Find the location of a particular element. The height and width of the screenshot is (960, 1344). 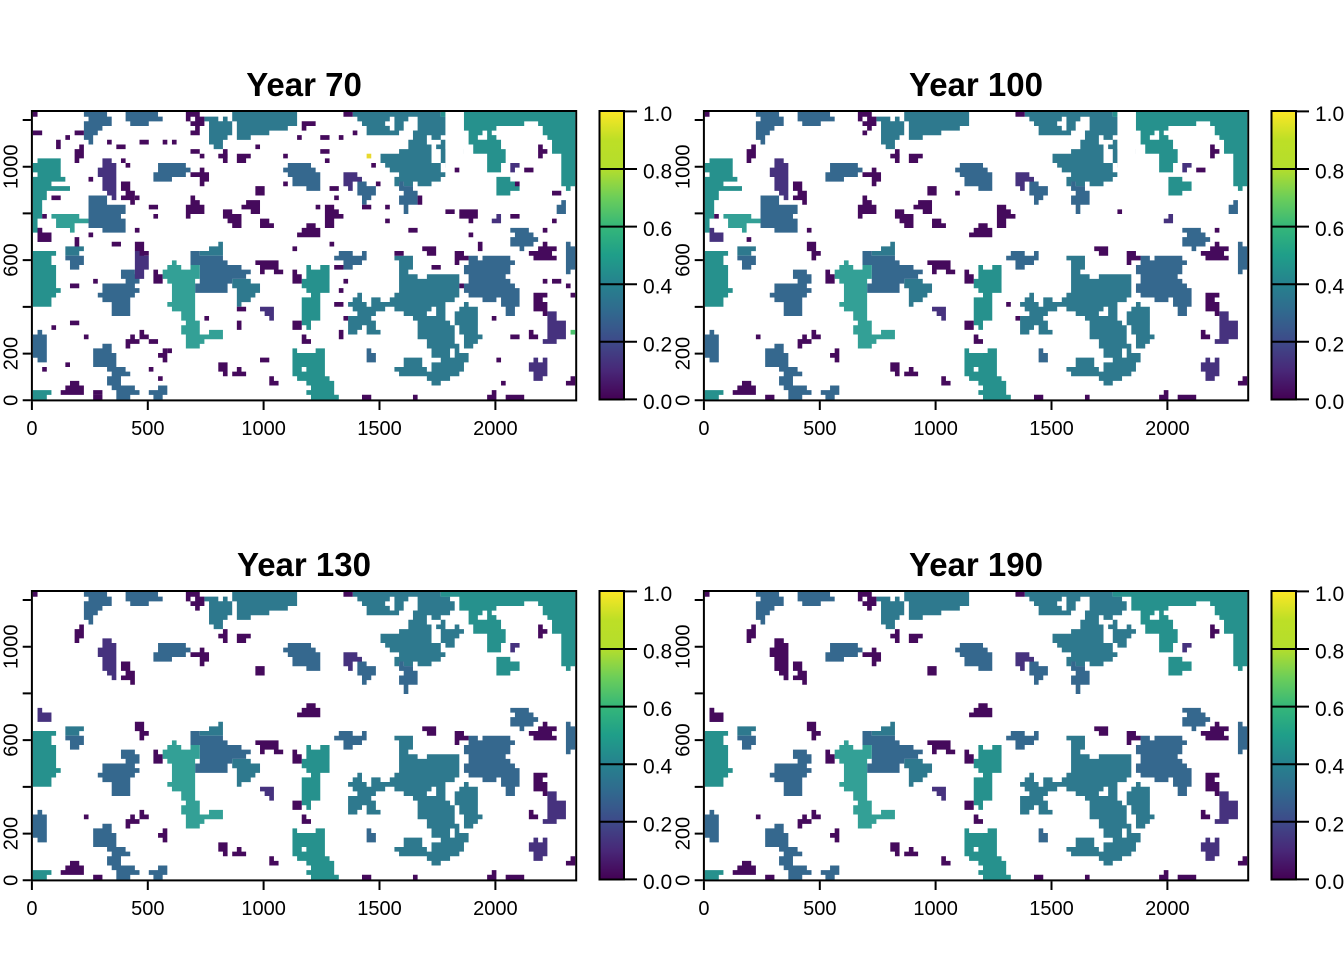

svg-text: Year 100 is located at coordinates (976, 84).